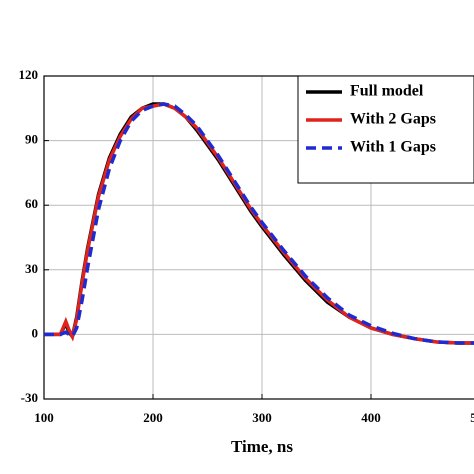  What do you see at coordinates (29, 397) in the screenshot?
I see `y-tick-label: -30` at bounding box center [29, 397].